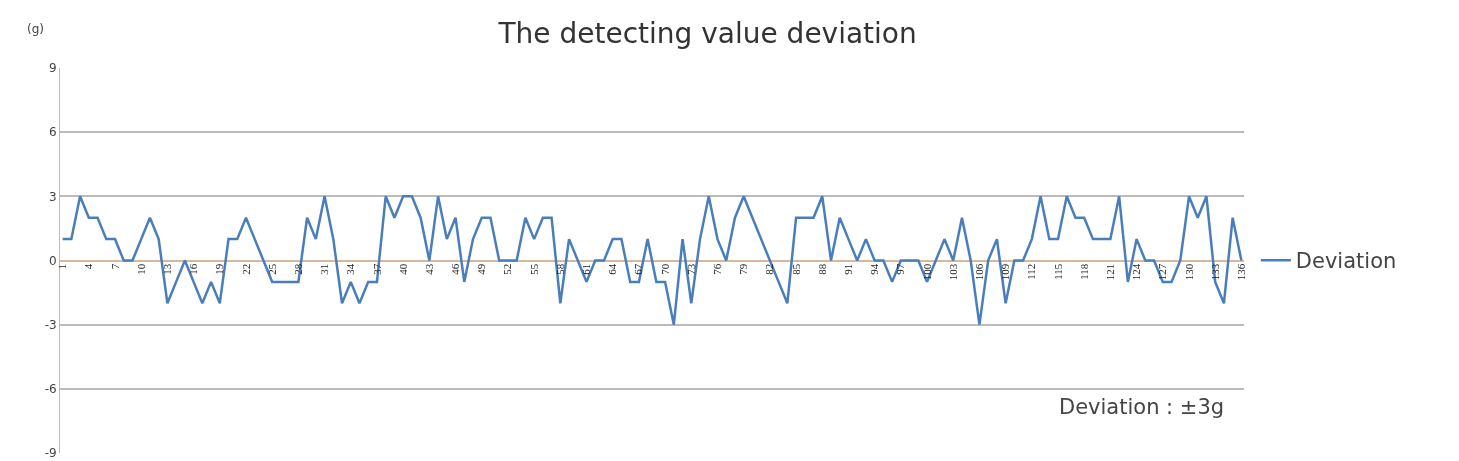 The width and height of the screenshot is (1459, 461). What do you see at coordinates (717, 269) in the screenshot?
I see `x-tick-label: 76` at bounding box center [717, 269].